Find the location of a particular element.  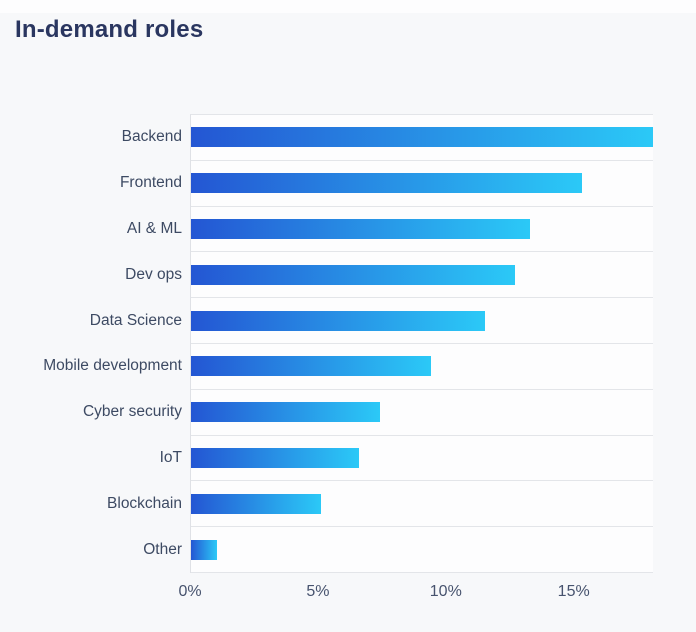

category-label-backend: Backend is located at coordinates (151, 136).